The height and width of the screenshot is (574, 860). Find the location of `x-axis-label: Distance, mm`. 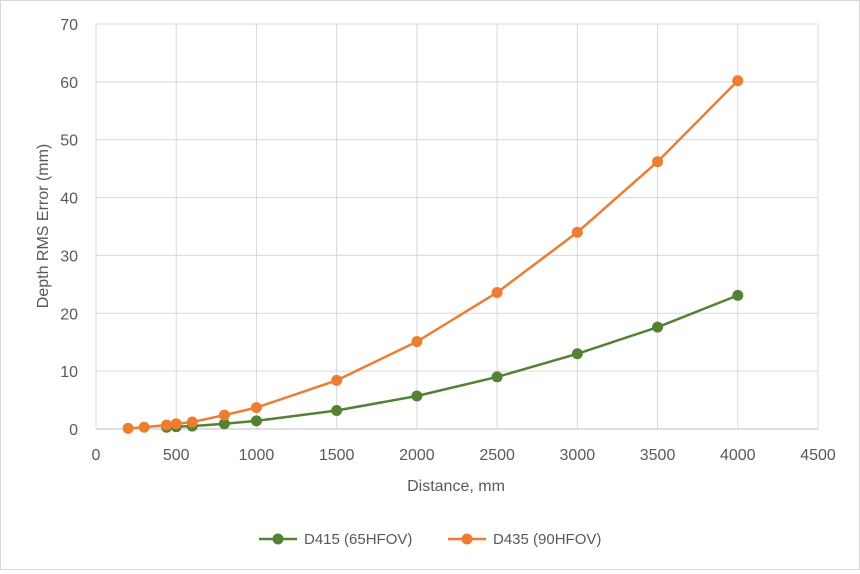

x-axis-label: Distance, mm is located at coordinates (456, 486).